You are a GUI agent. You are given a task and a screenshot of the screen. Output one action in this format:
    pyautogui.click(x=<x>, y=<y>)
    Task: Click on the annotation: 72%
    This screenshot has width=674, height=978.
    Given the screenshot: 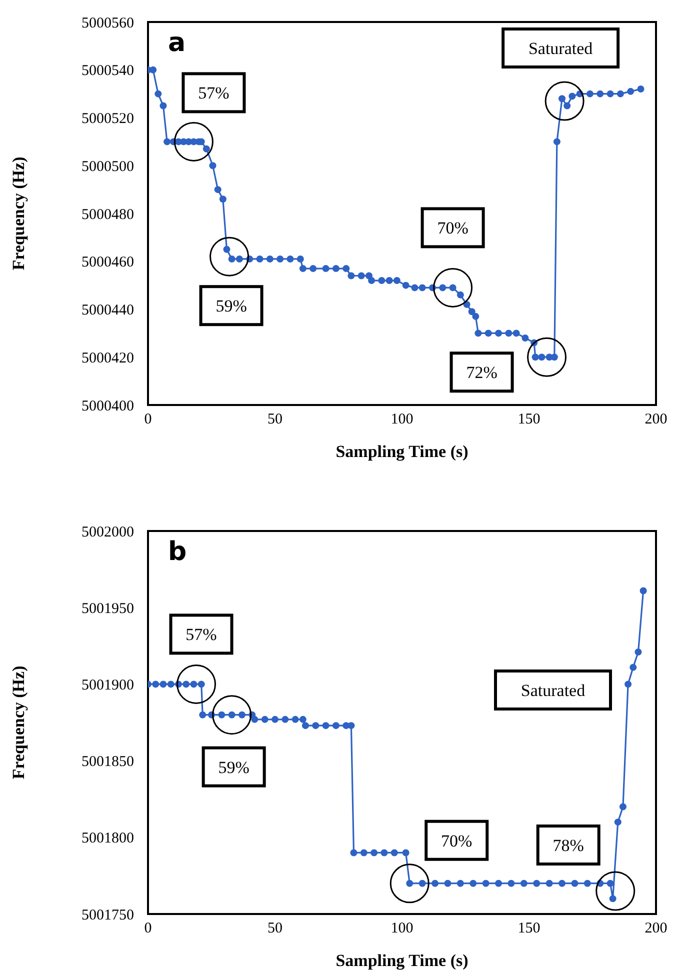 What is the action you would take?
    pyautogui.click(x=482, y=372)
    